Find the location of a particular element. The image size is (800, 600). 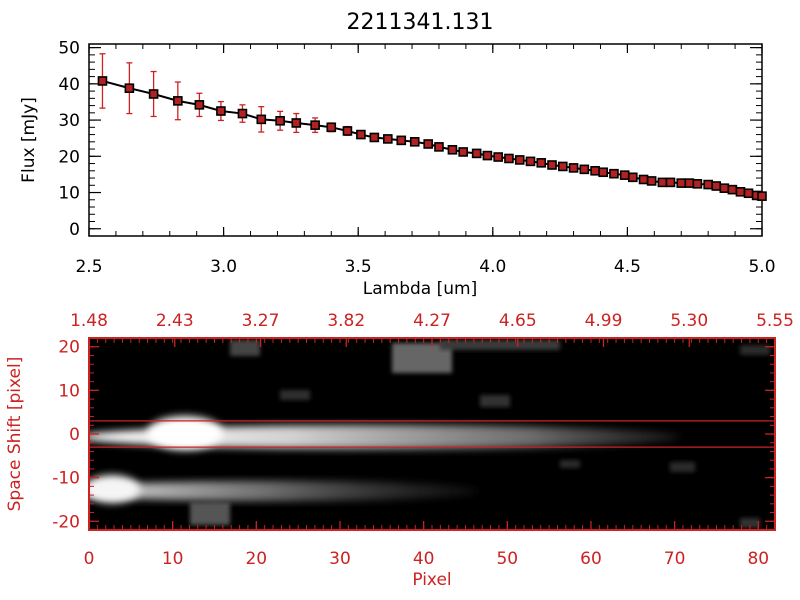

image-x-tick-label: 30 is located at coordinates (340, 559).